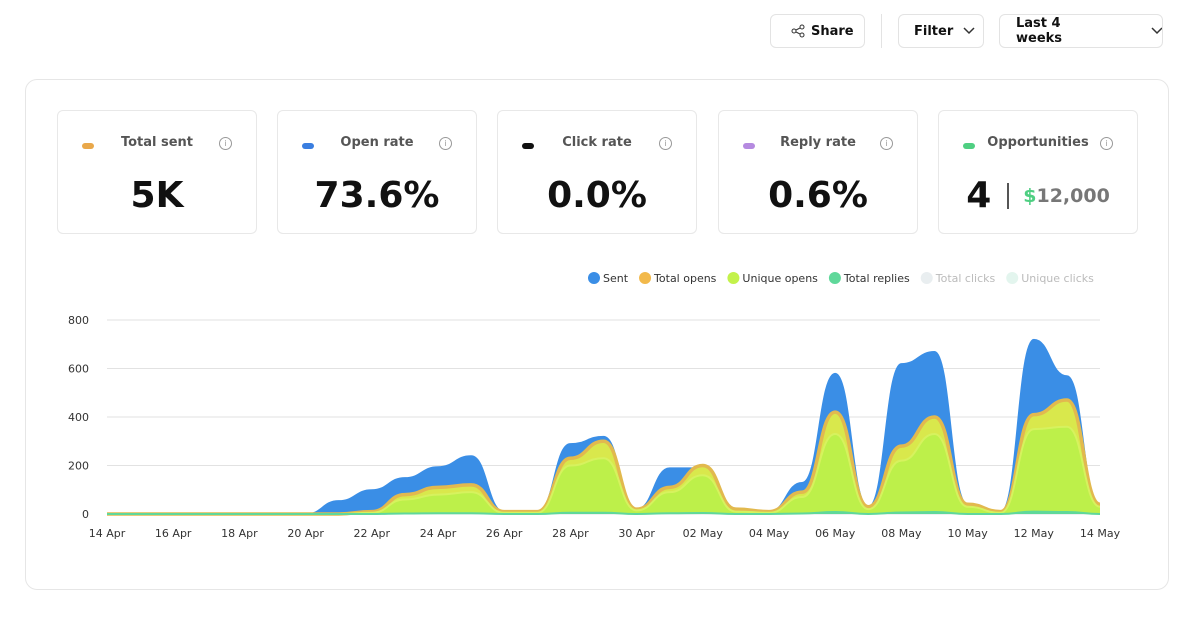 Image resolution: width=1200 pixels, height=625 pixels. I want to click on stat-number: 4, so click(979, 195).